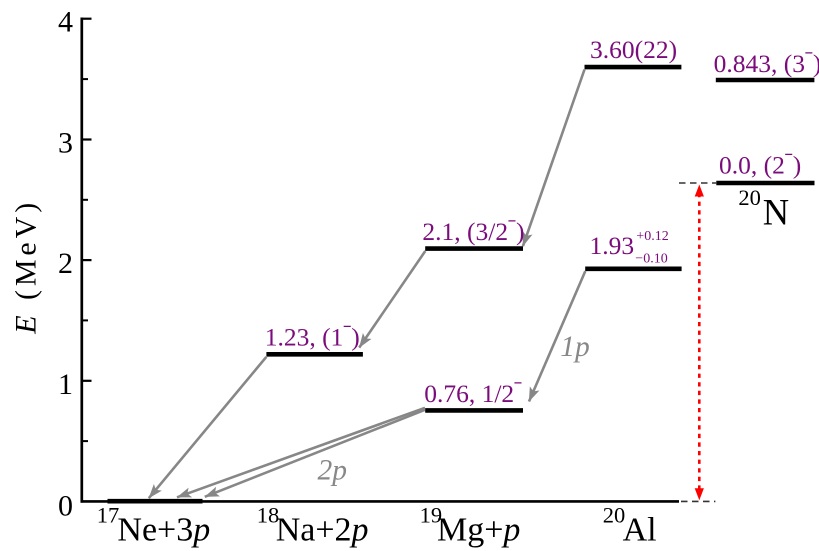 The height and width of the screenshot is (551, 819). I want to click on svg-text: 1, so click(65, 384).